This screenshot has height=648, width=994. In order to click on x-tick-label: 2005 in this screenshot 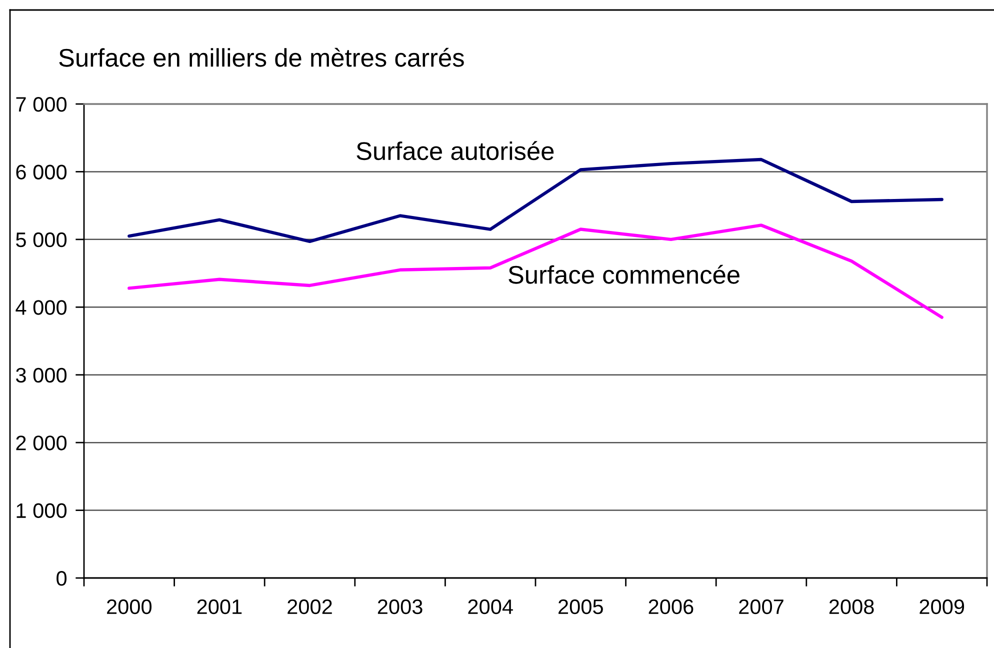, I will do `click(580, 606)`.